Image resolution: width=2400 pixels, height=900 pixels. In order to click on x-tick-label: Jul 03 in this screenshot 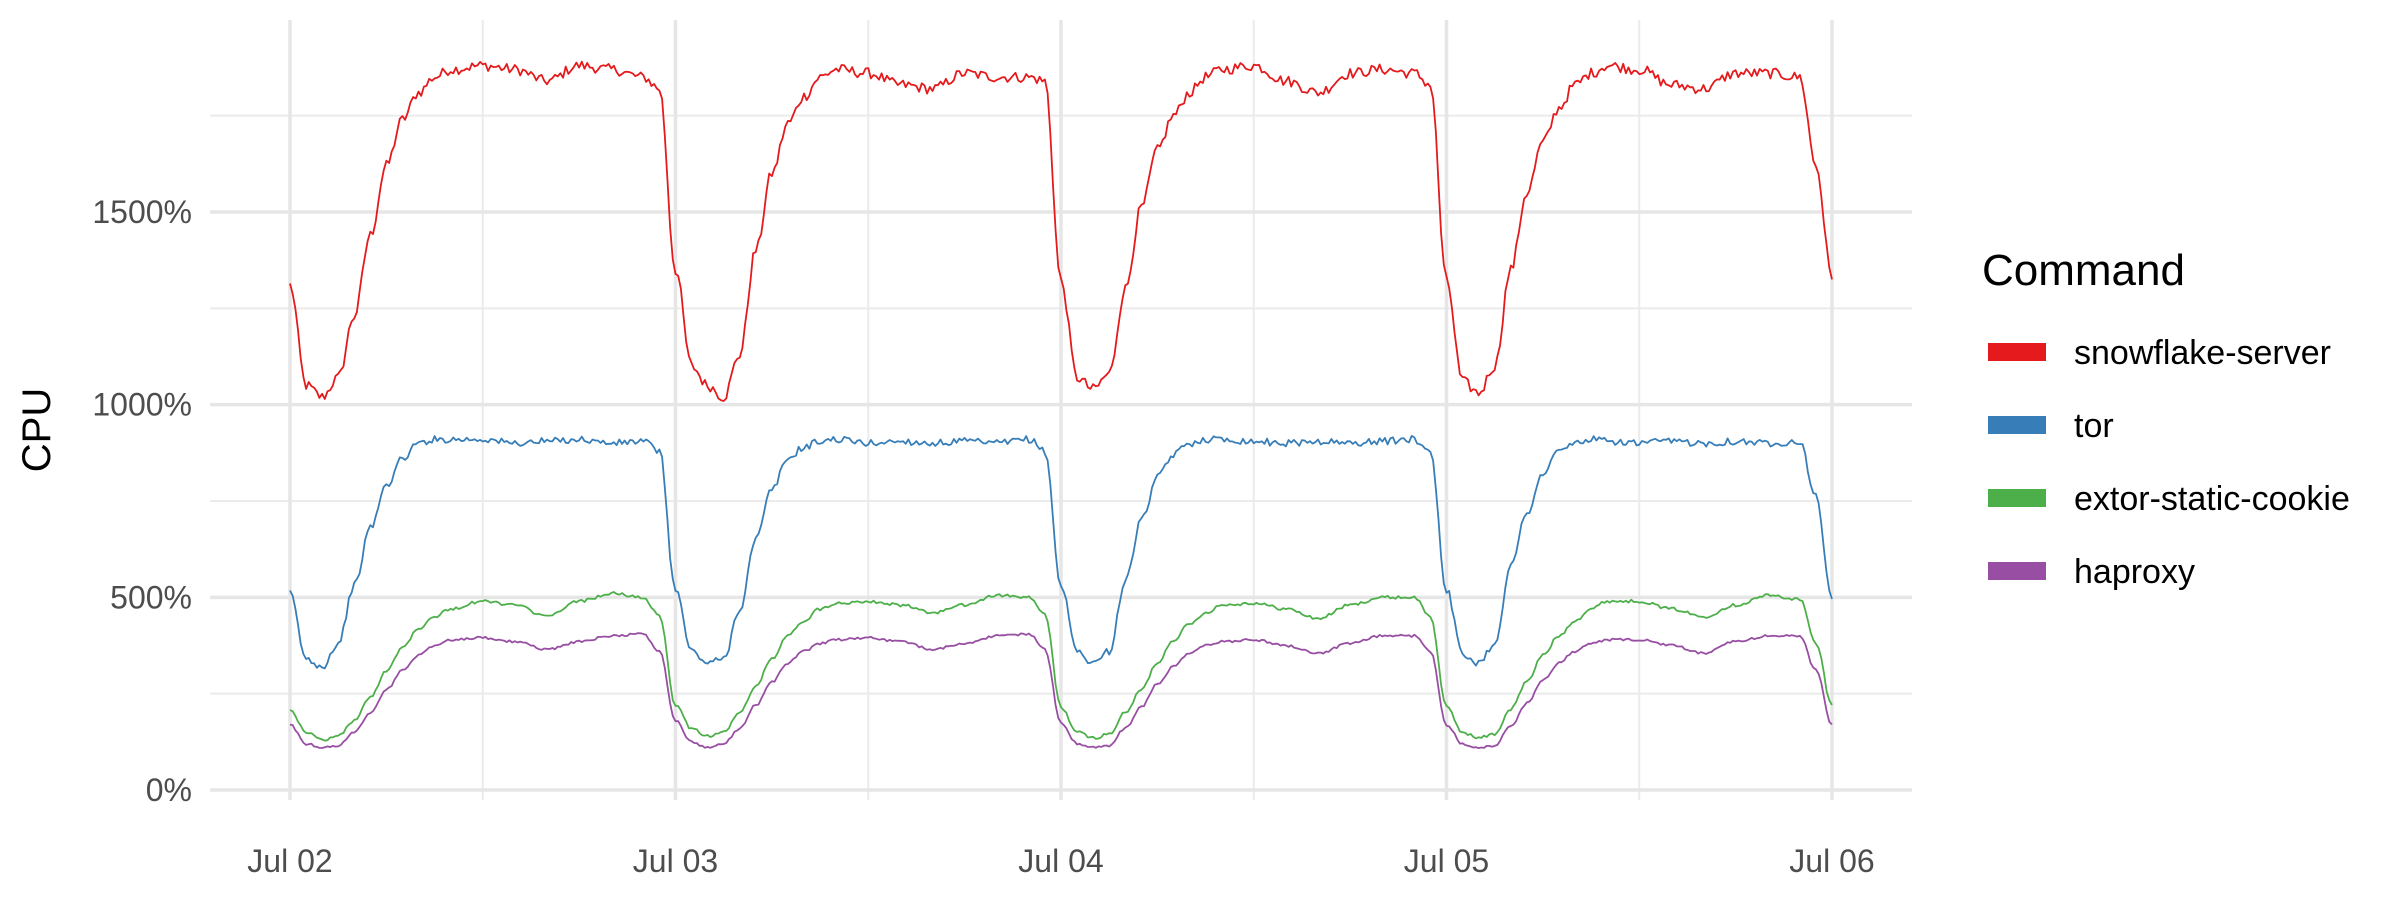, I will do `click(675, 861)`.